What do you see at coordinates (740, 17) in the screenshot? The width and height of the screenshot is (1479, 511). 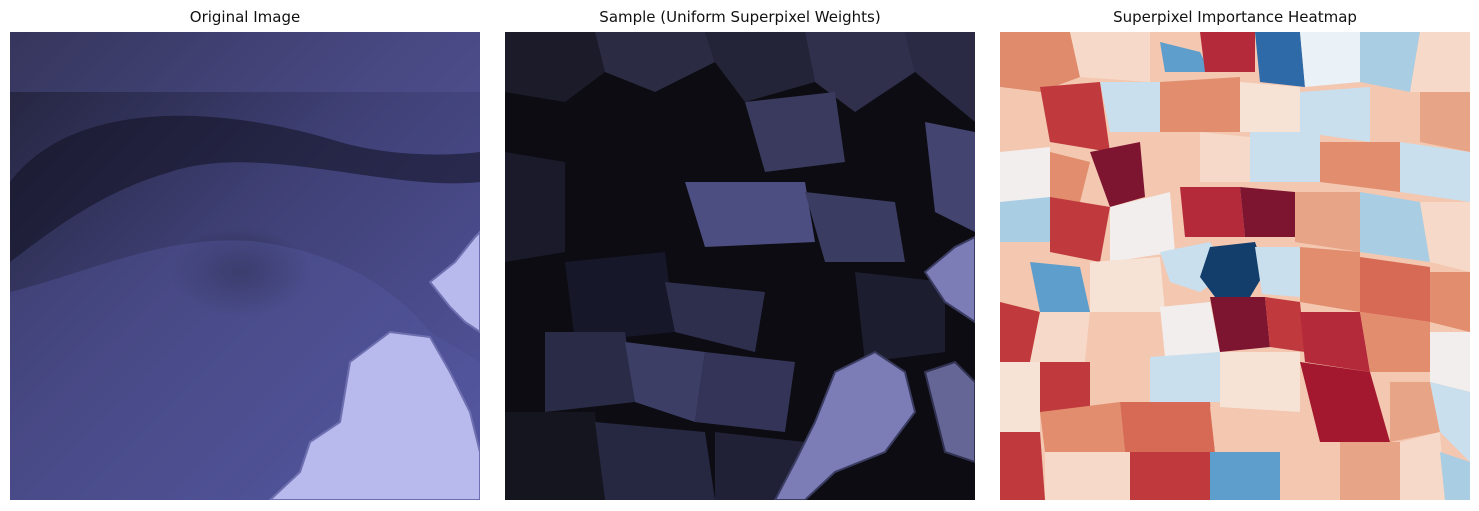 I see `sample-title: Sample (Uniform Superpixel Weights)` at bounding box center [740, 17].